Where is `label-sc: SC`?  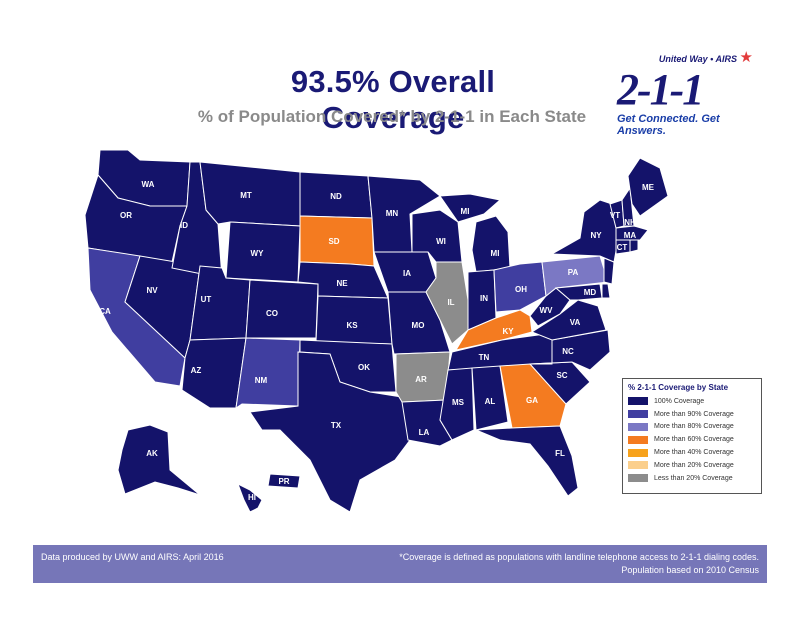
label-sc: SC is located at coordinates (561, 375).